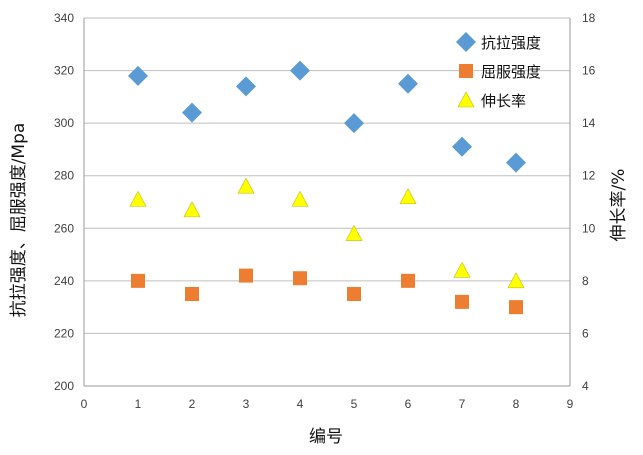 This screenshot has width=643, height=455. I want to click on y2-tick-label: 8, so click(585, 281).